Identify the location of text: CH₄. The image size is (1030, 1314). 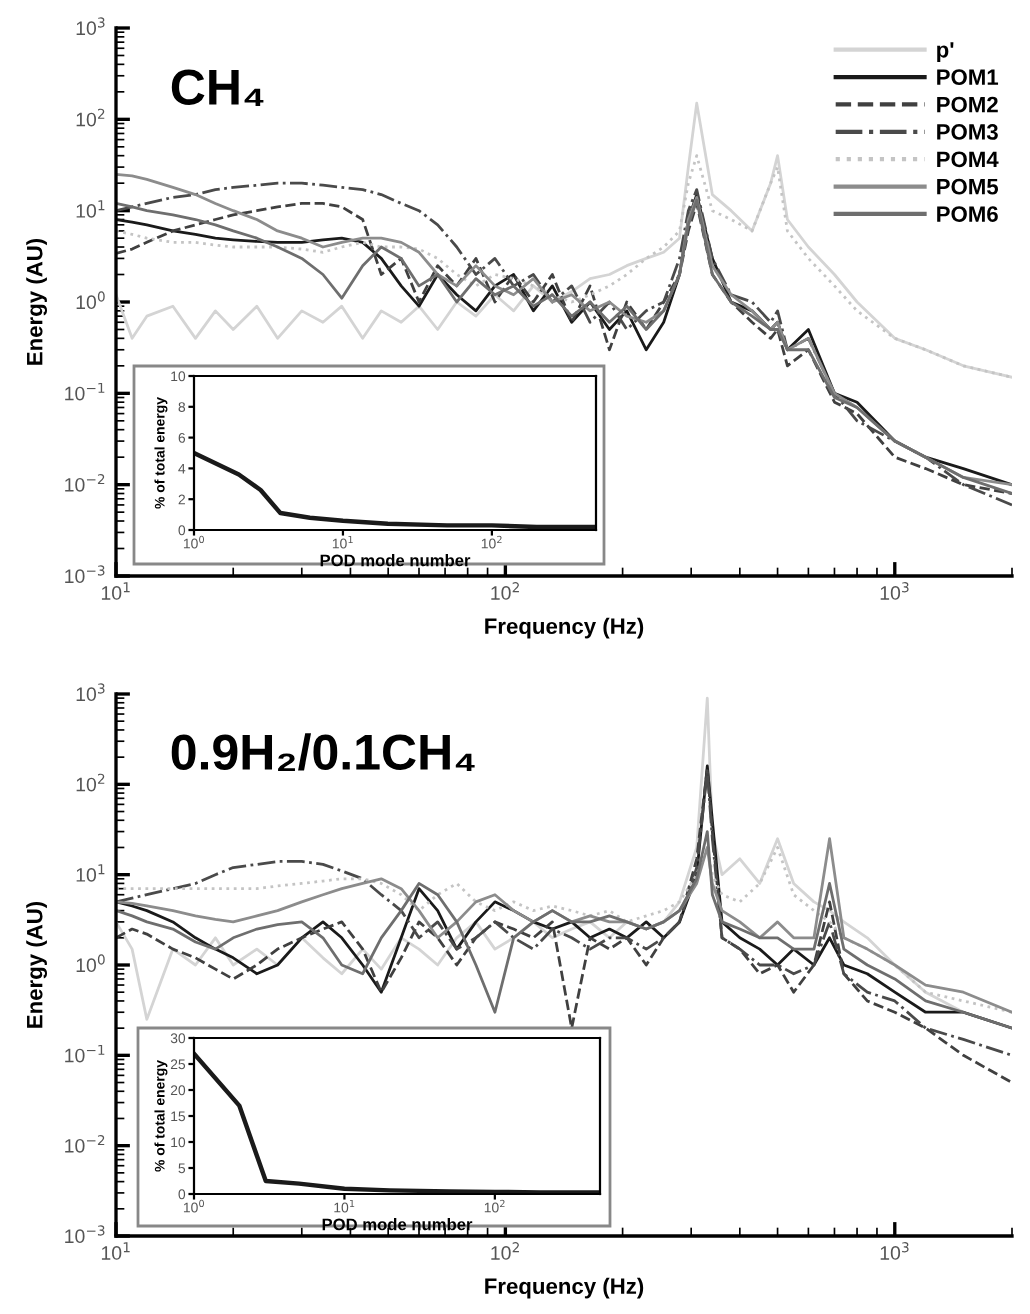
(217, 88).